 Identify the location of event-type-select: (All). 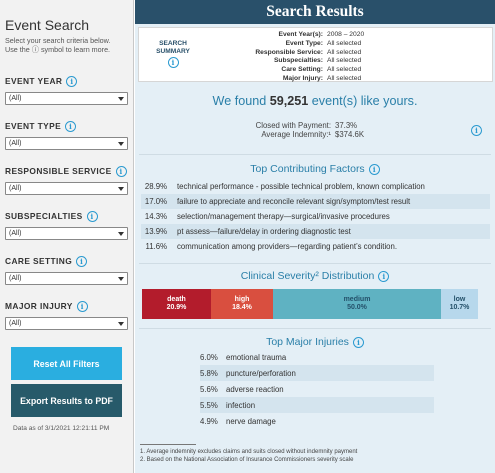
(66, 143).